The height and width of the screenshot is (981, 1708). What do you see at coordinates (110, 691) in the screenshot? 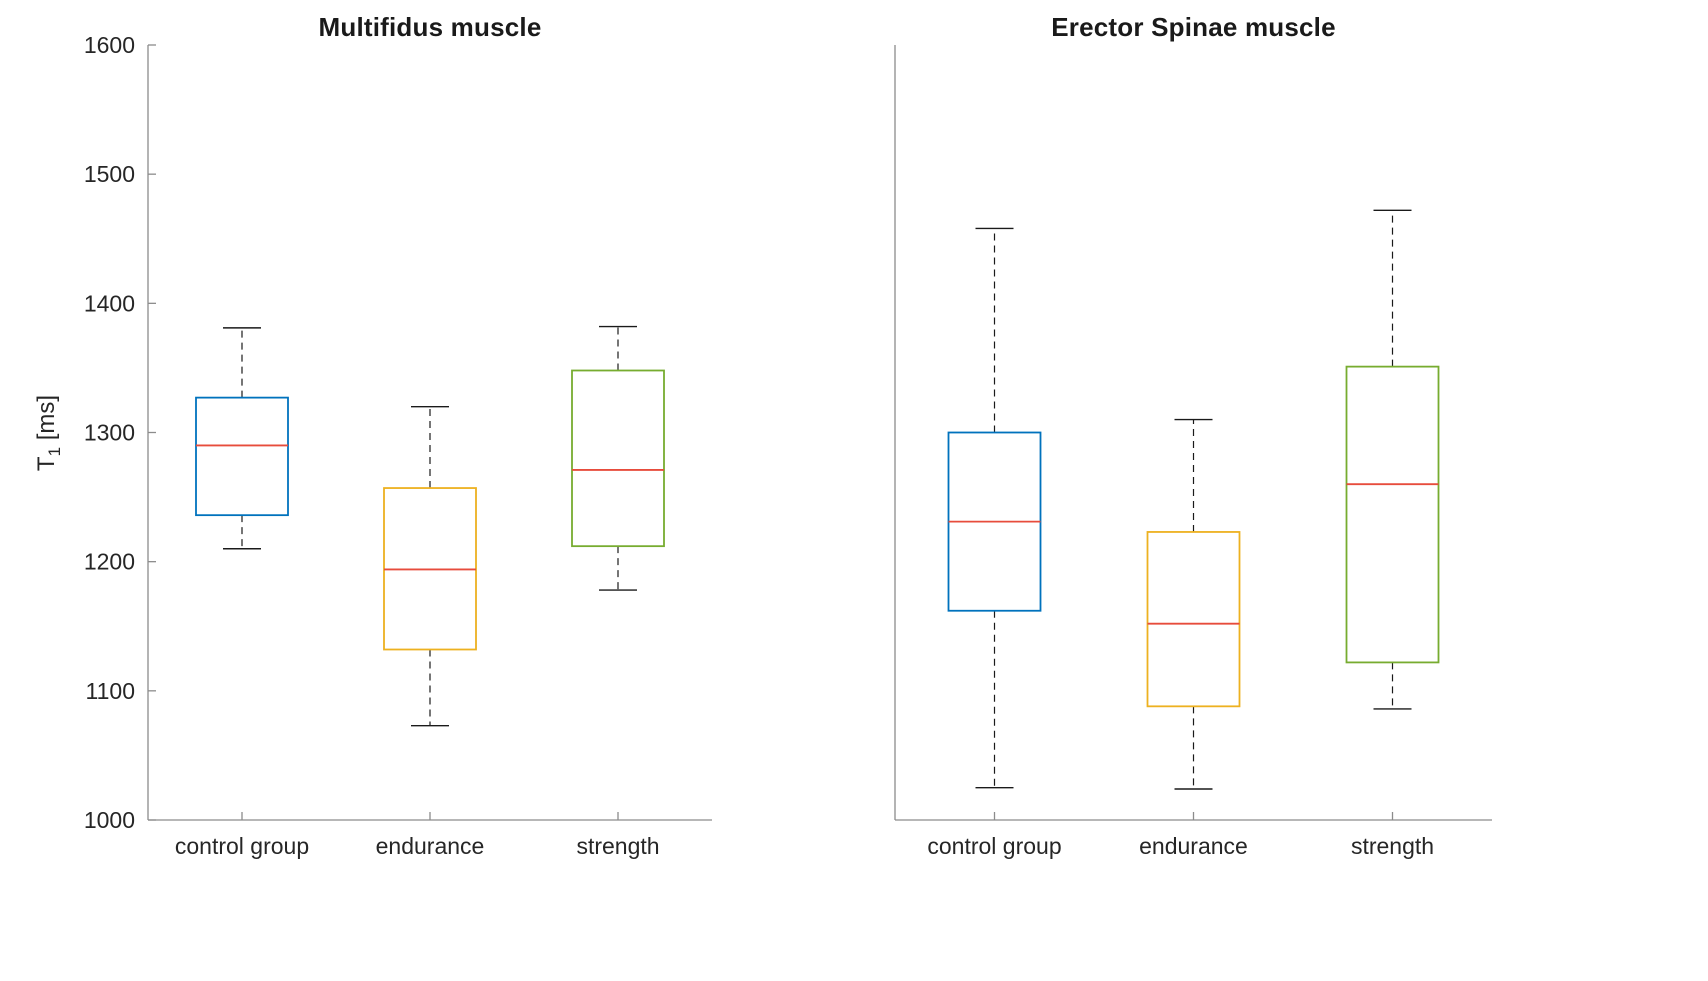
I see `y-tick-label-1100: 1100` at bounding box center [110, 691].